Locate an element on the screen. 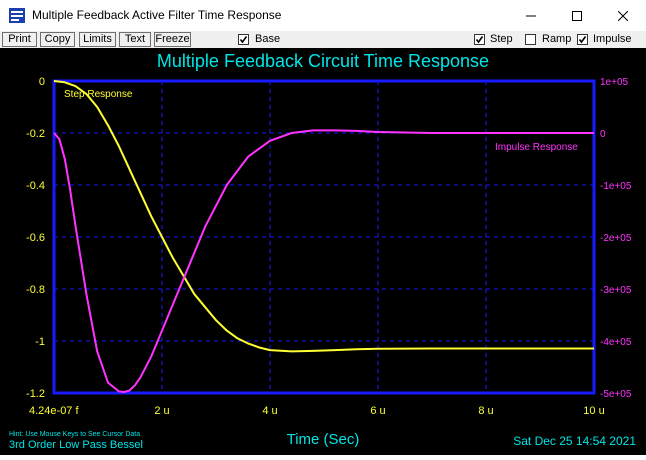  y-left-tick-label: 0 is located at coordinates (42, 82).